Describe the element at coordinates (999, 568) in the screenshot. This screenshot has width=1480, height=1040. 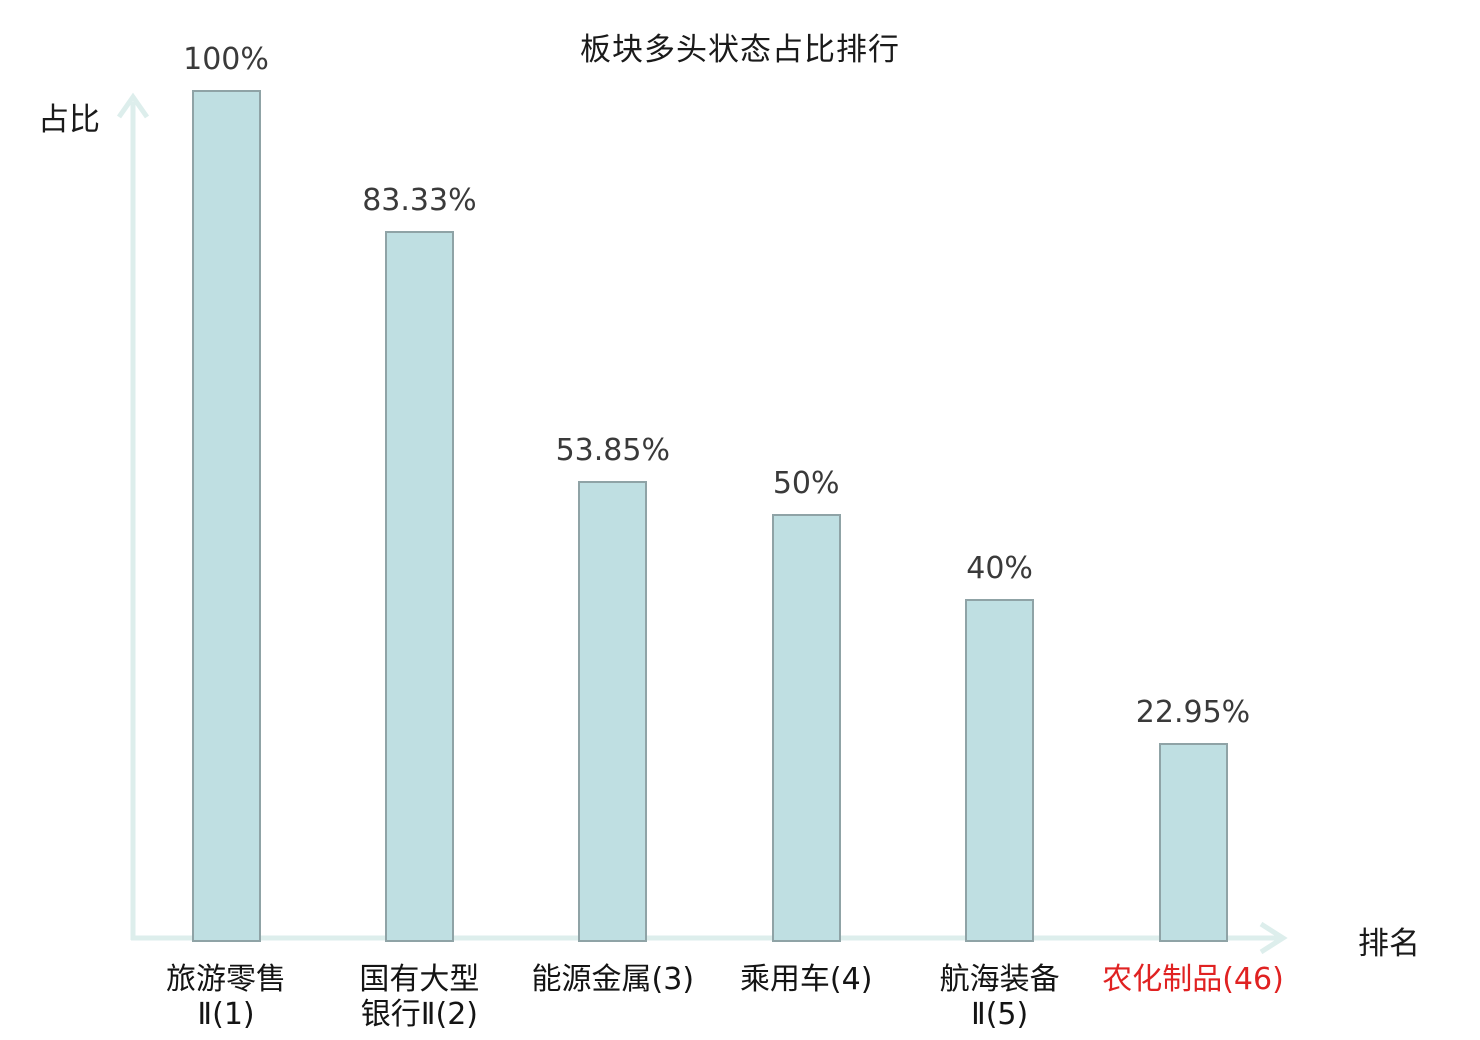
I see `value-label-5: 40%` at that location.